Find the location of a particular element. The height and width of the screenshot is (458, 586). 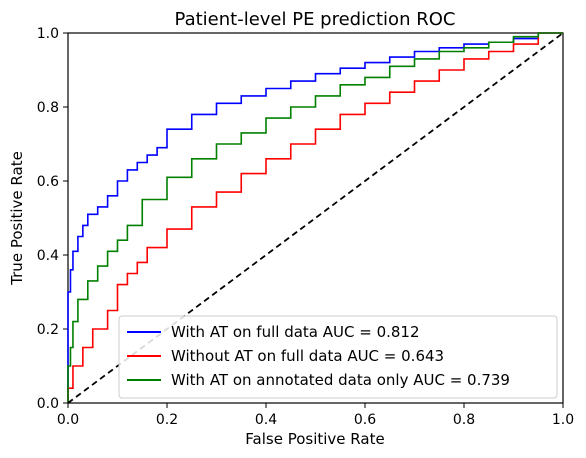

y-tick-label: 0.6 is located at coordinates (48, 182).